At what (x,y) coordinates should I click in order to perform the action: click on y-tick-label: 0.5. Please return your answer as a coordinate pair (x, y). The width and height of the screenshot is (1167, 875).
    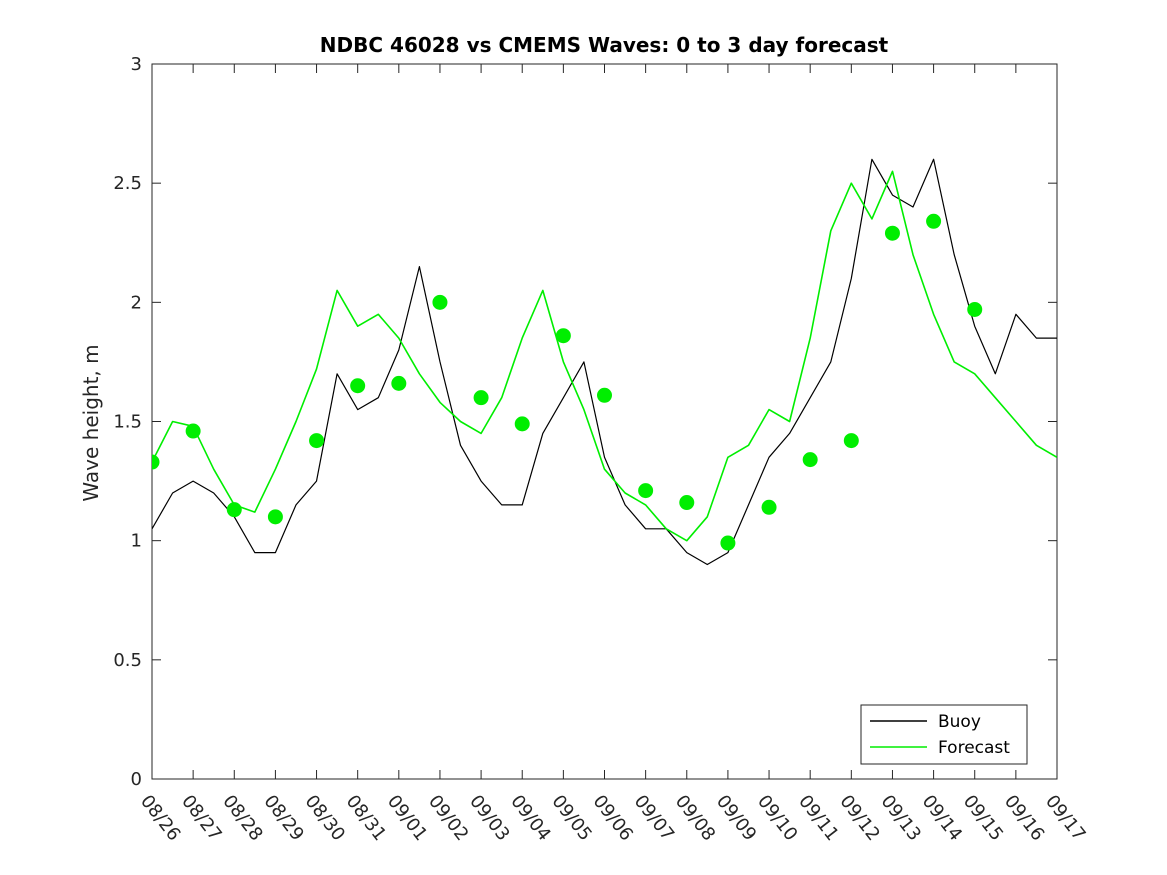
    Looking at the image, I should click on (127, 660).